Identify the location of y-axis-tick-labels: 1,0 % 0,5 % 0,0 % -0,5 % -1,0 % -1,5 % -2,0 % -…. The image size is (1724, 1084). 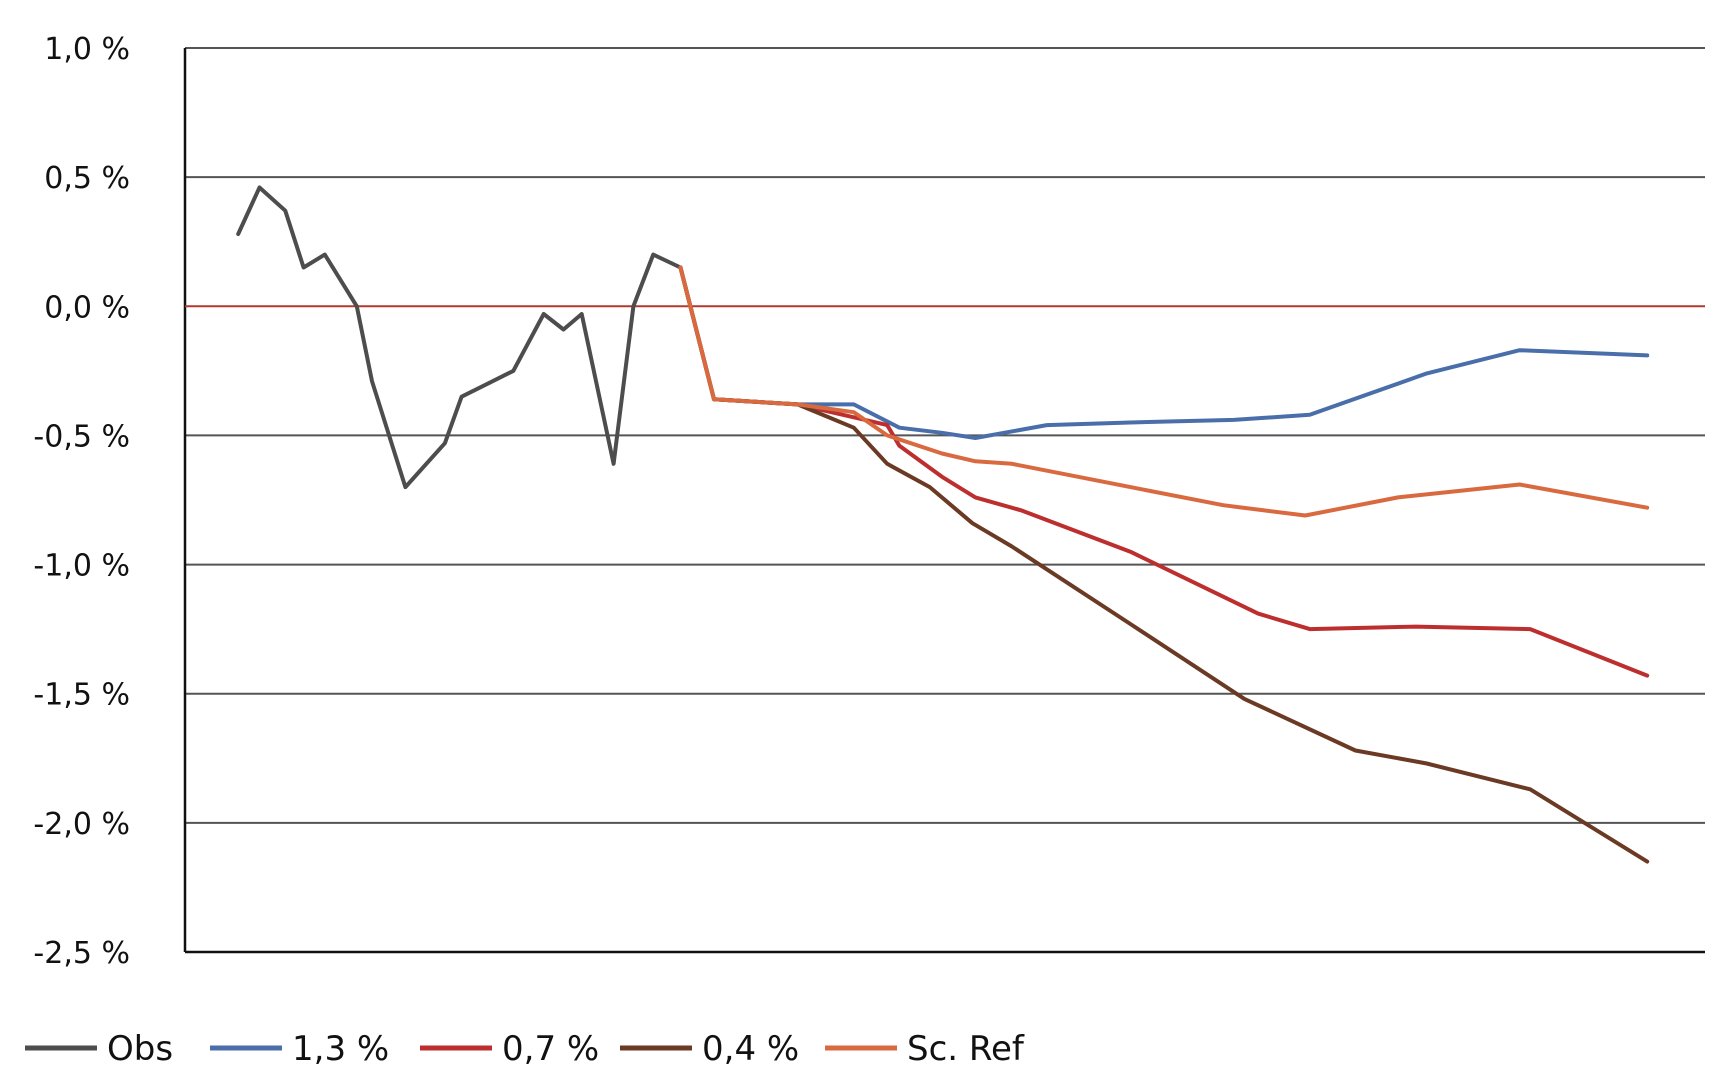
(81, 501).